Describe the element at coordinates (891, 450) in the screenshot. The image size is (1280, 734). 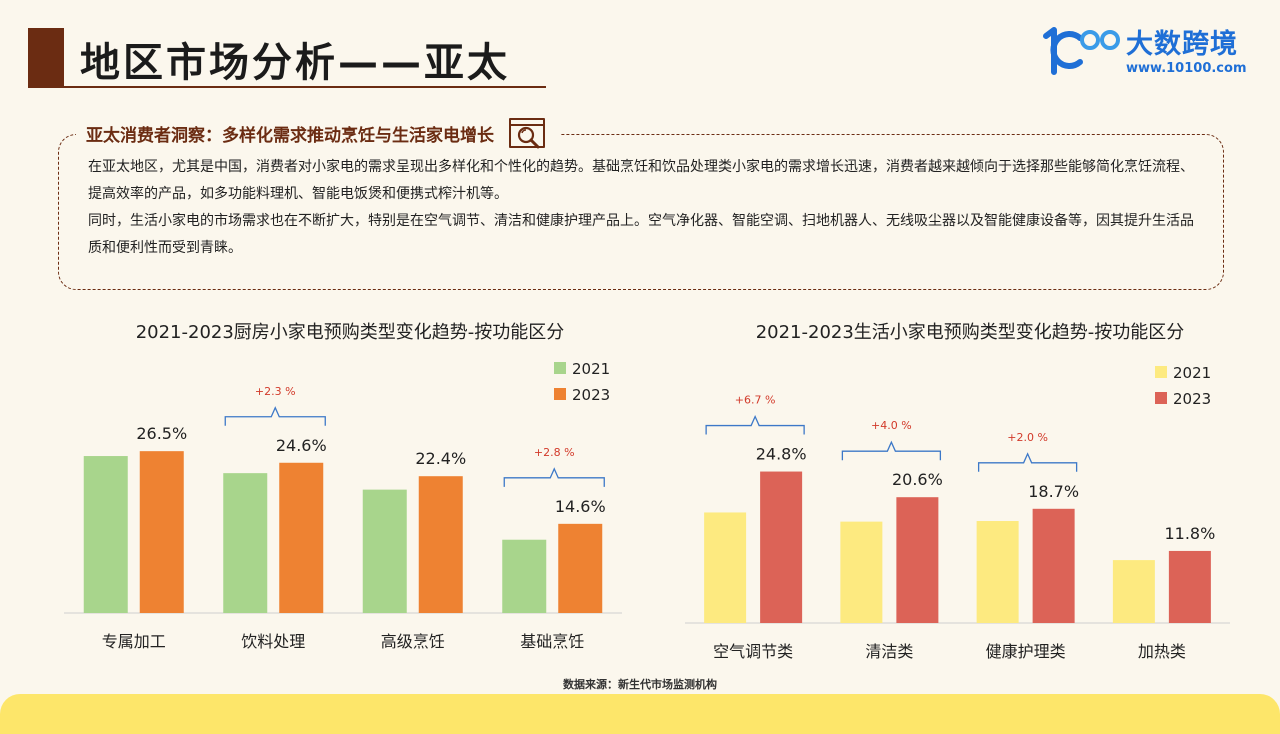
I see `change-bracket-清洁类` at that location.